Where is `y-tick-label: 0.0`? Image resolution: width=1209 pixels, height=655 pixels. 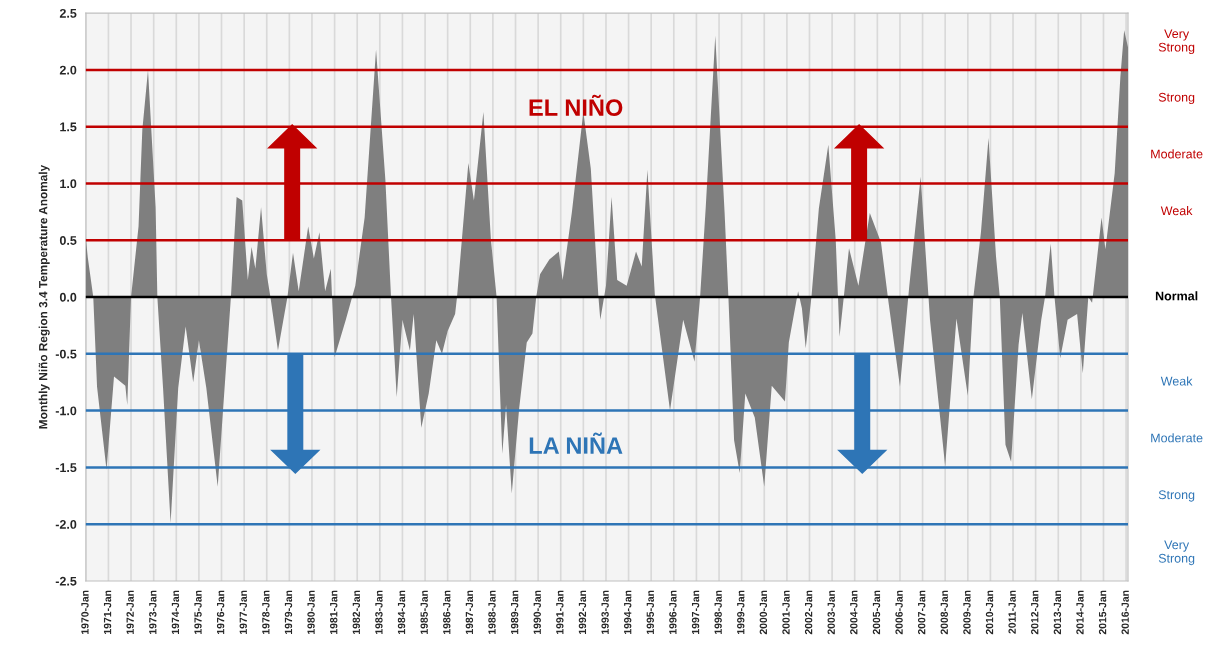
y-tick-label: 0.0 is located at coordinates (68, 297).